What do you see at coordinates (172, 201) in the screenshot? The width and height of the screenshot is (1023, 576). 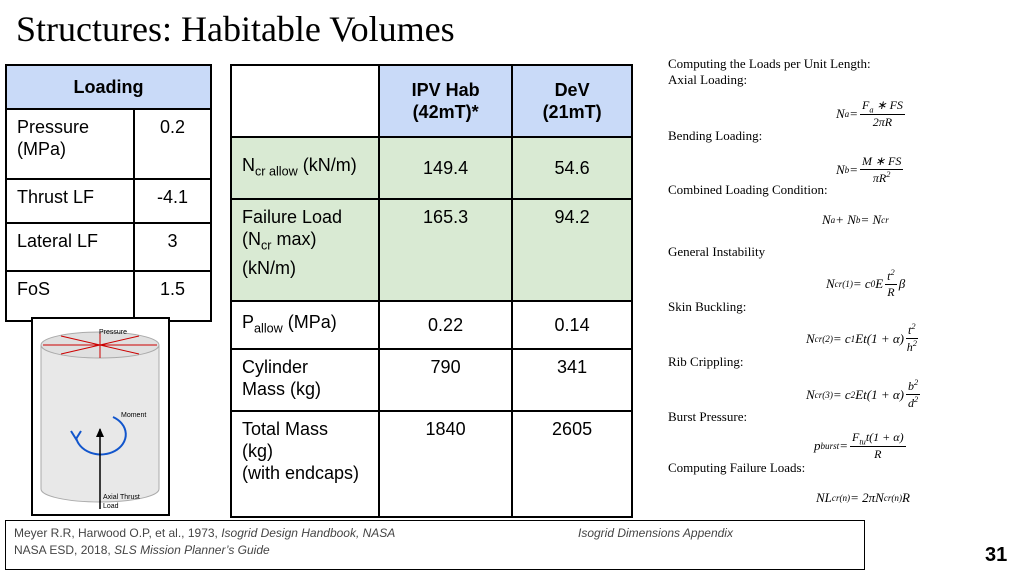 I see `value-cell: -4.1` at bounding box center [172, 201].